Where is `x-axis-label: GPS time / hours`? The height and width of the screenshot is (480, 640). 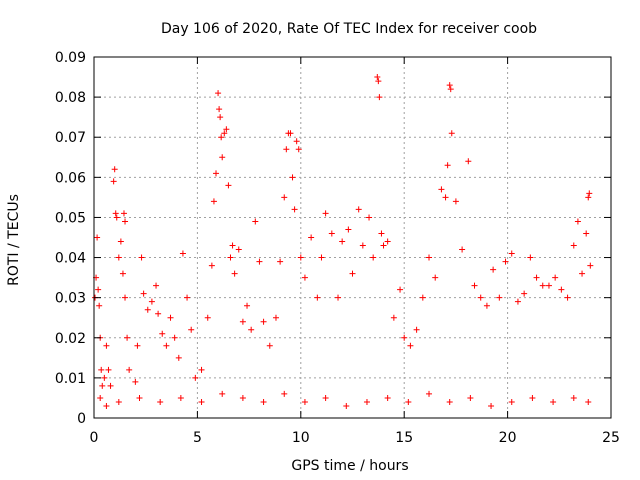
x-axis-label: GPS time / hours is located at coordinates (349, 466).